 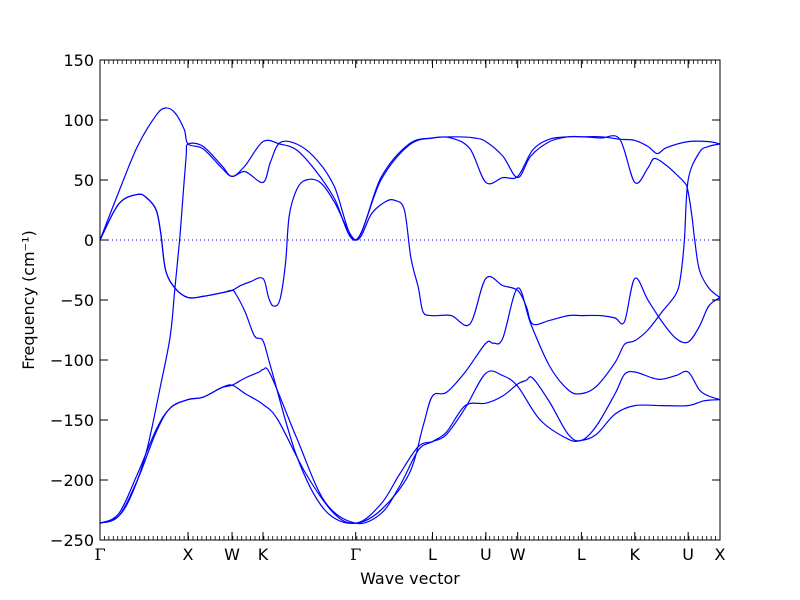 What do you see at coordinates (77, 300) in the screenshot?
I see `y-tick-label: −50` at bounding box center [77, 300].